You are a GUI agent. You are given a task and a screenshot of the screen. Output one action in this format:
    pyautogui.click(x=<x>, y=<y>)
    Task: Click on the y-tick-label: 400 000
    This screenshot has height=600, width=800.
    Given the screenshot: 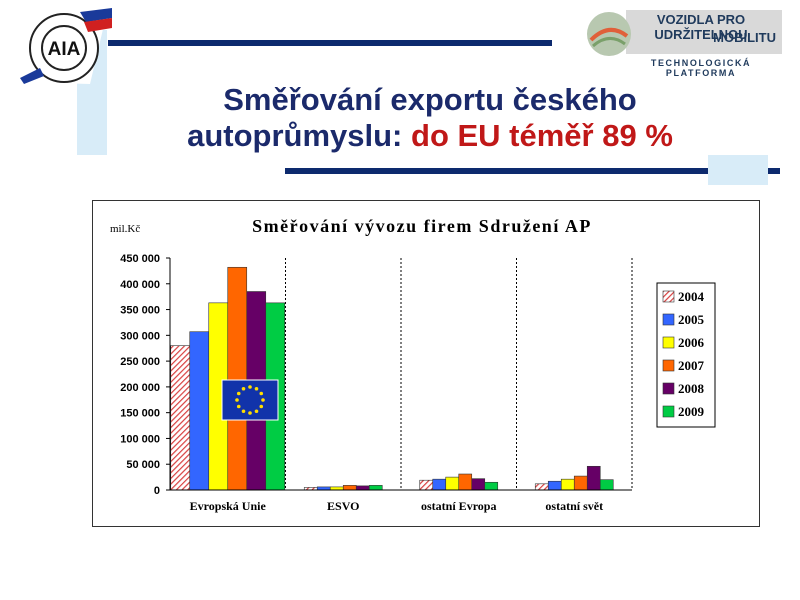 What is the action you would take?
    pyautogui.click(x=140, y=285)
    